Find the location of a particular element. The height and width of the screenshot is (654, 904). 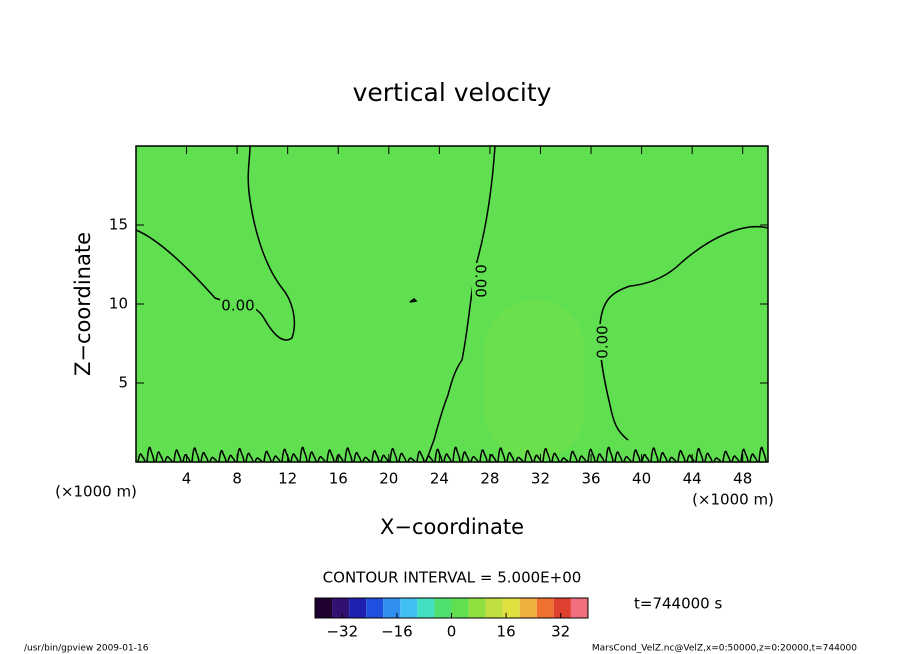

x-tick-label: 16 is located at coordinates (338, 479).